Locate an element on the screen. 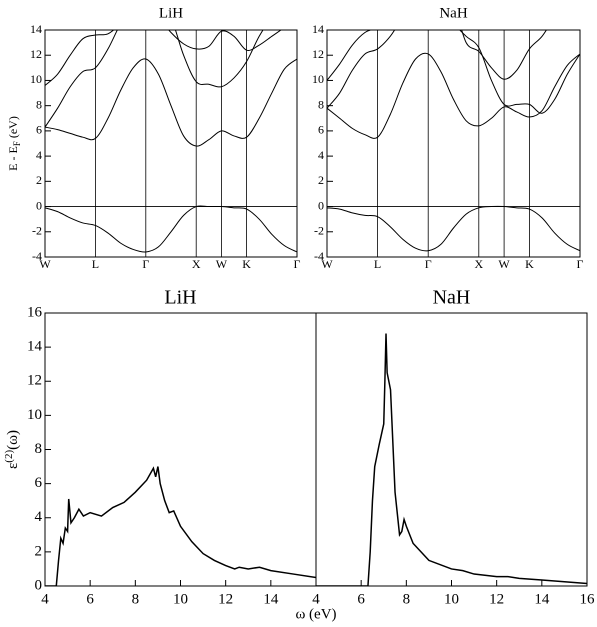 The width and height of the screenshot is (597, 627). x-tick-label: 16 is located at coordinates (588, 599).